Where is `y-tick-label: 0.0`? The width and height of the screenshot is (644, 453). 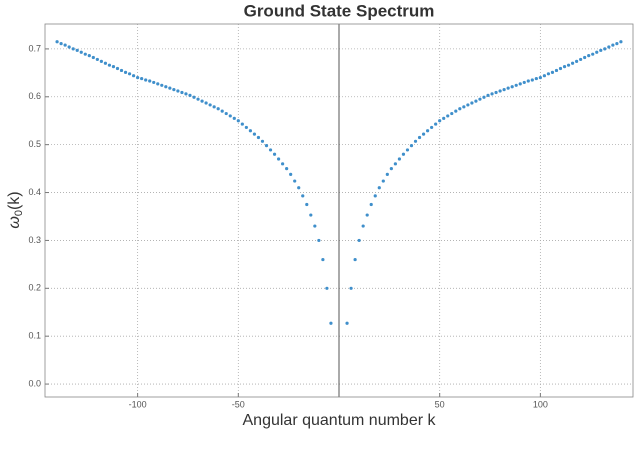 y-tick-label: 0.0 is located at coordinates (34, 383).